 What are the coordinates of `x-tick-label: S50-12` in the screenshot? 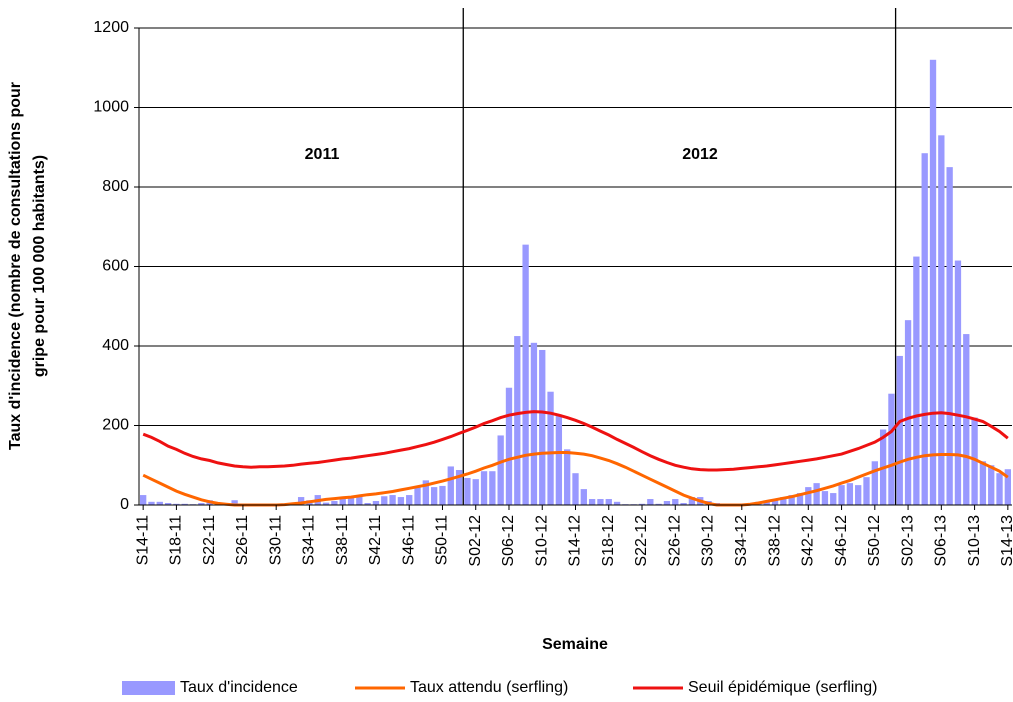 It's located at (874, 541).